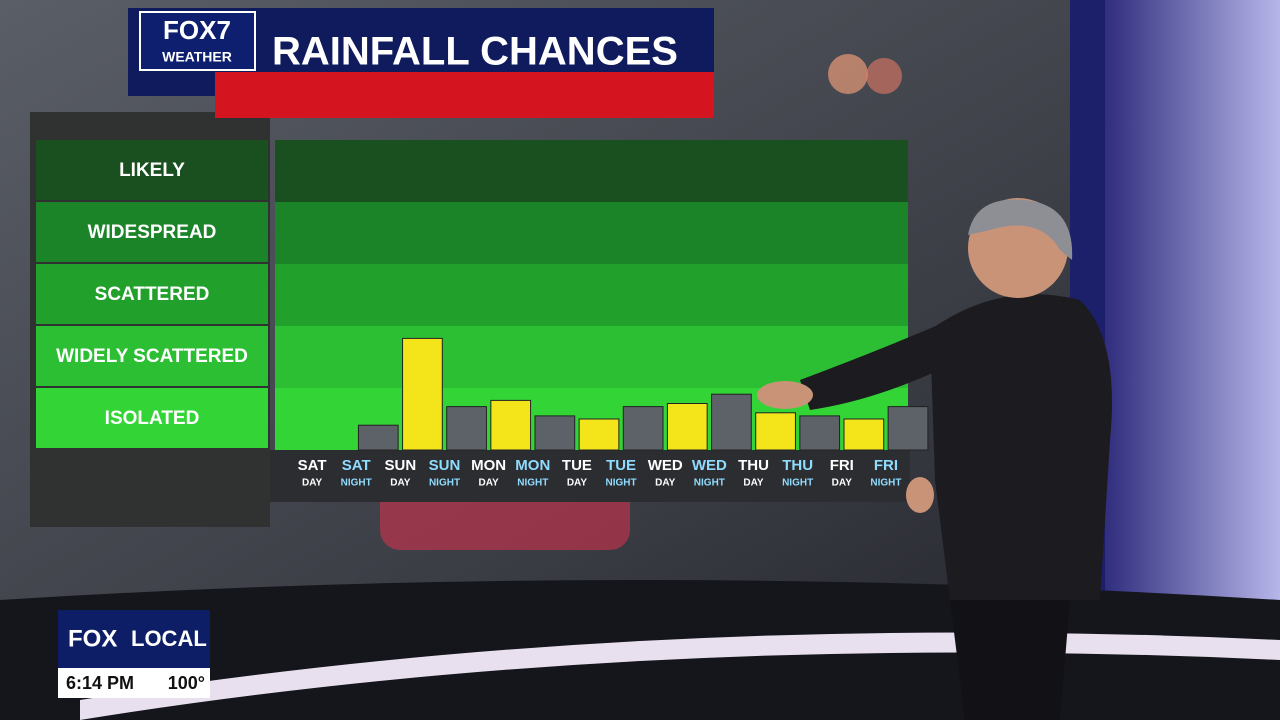 Image resolution: width=1280 pixels, height=720 pixels. Describe the element at coordinates (475, 52) in the screenshot. I see `chart-title: RAINFALL CHANCES` at that location.